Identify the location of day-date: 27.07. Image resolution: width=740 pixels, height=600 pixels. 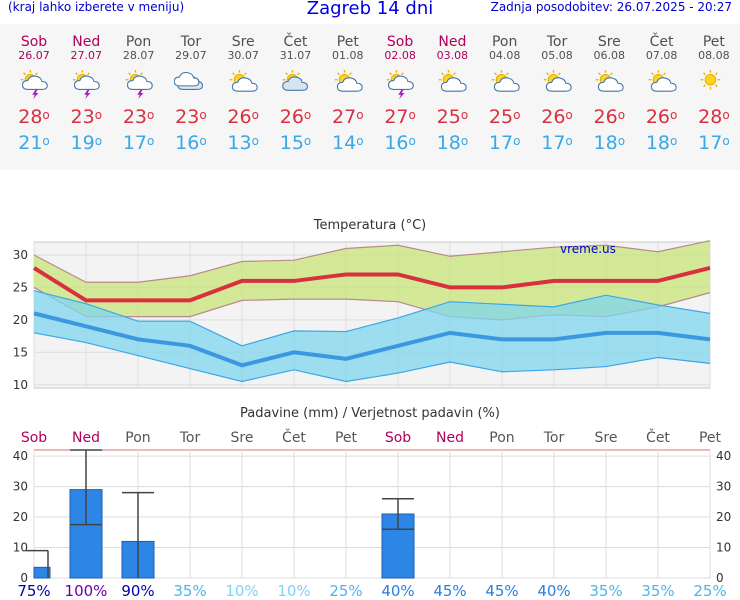
(86, 55).